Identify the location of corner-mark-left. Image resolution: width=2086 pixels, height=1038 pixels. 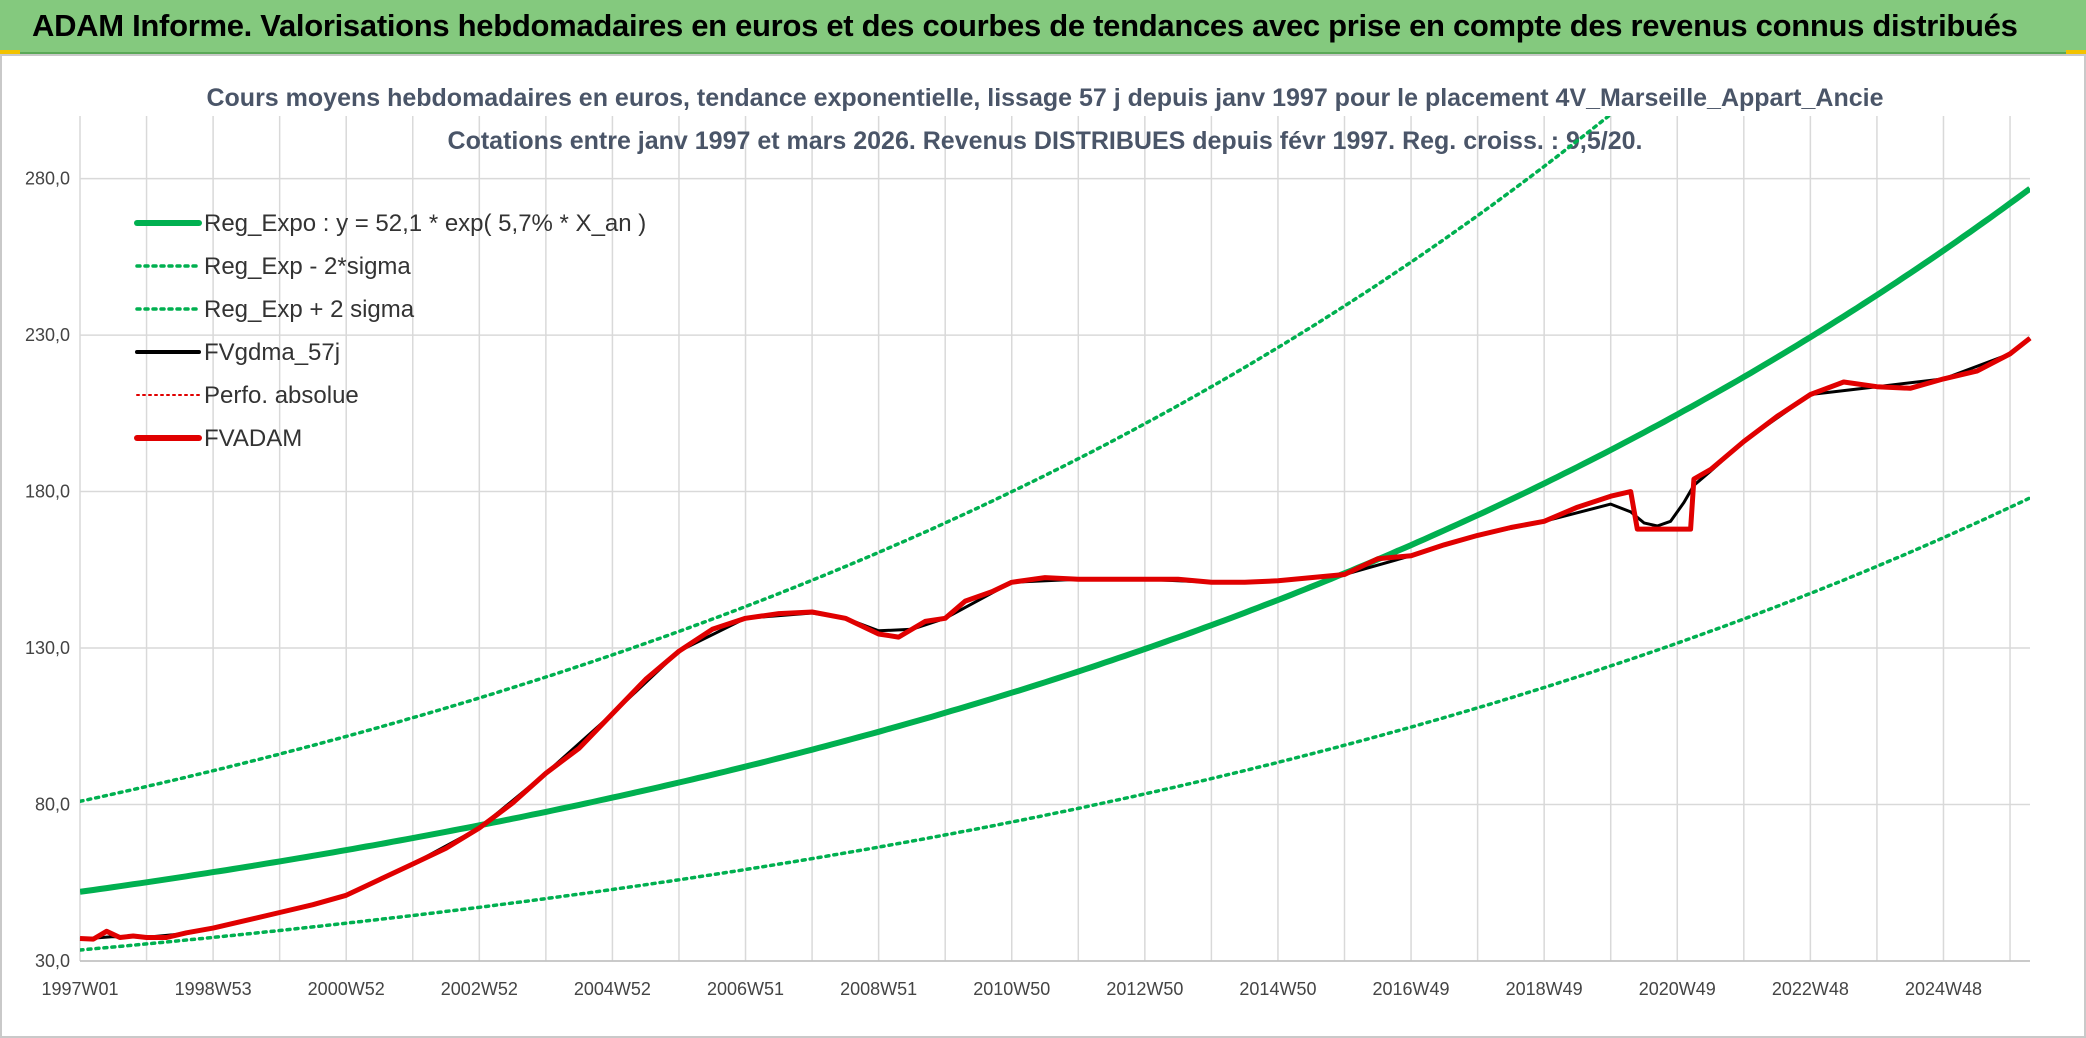
(10, 53).